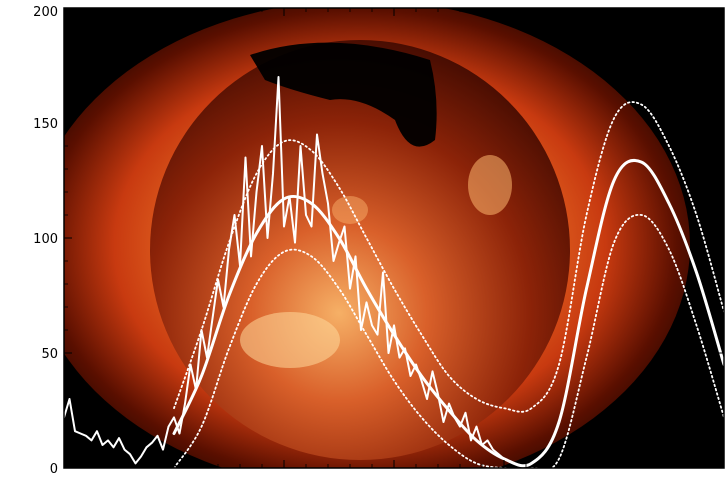 This screenshot has height=482, width=728. What do you see at coordinates (45, 12) in the screenshot?
I see `y-tick-label: 200` at bounding box center [45, 12].